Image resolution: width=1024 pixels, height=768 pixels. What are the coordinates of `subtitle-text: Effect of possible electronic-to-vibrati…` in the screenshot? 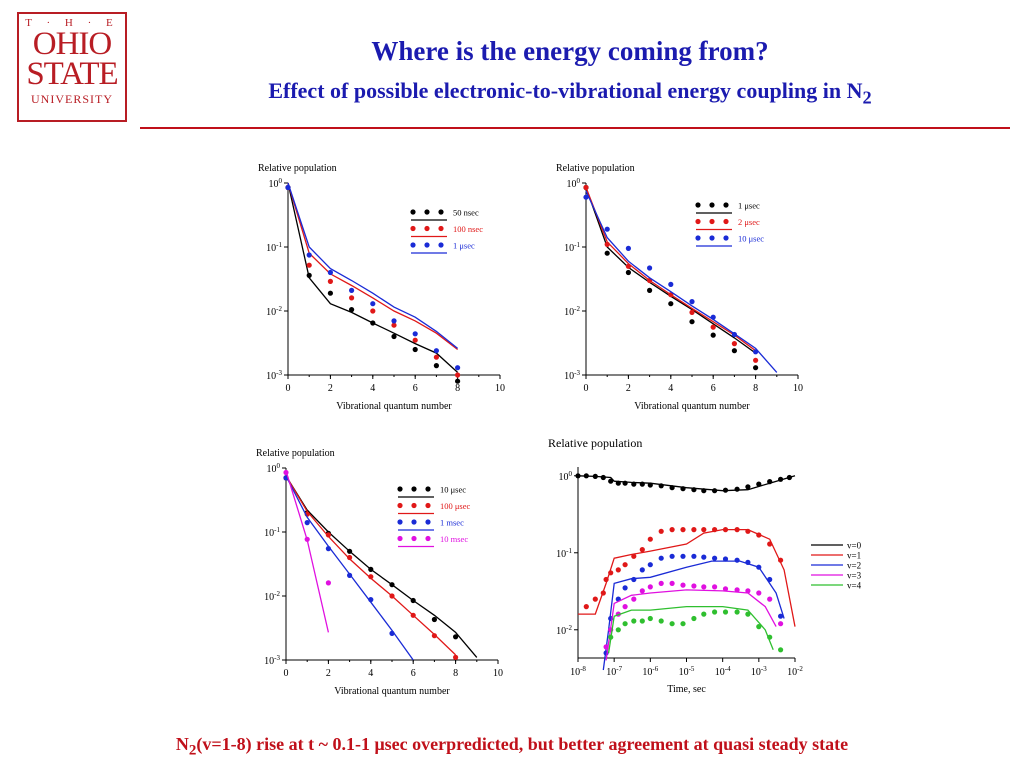 It's located at (565, 90).